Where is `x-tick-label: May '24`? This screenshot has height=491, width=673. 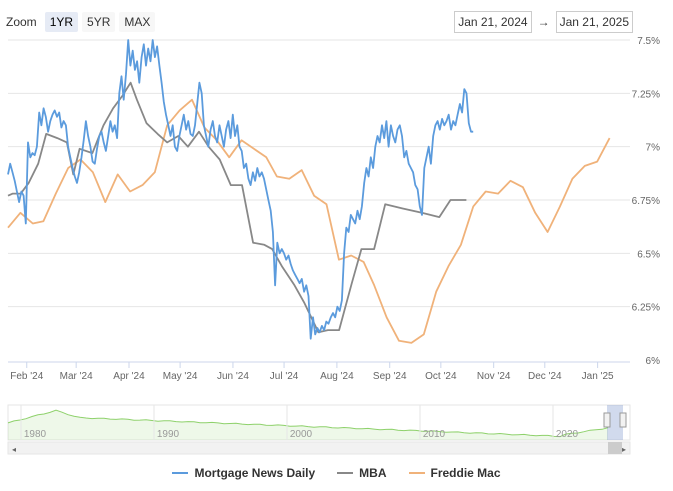 x-tick-label: May '24 is located at coordinates (180, 376).